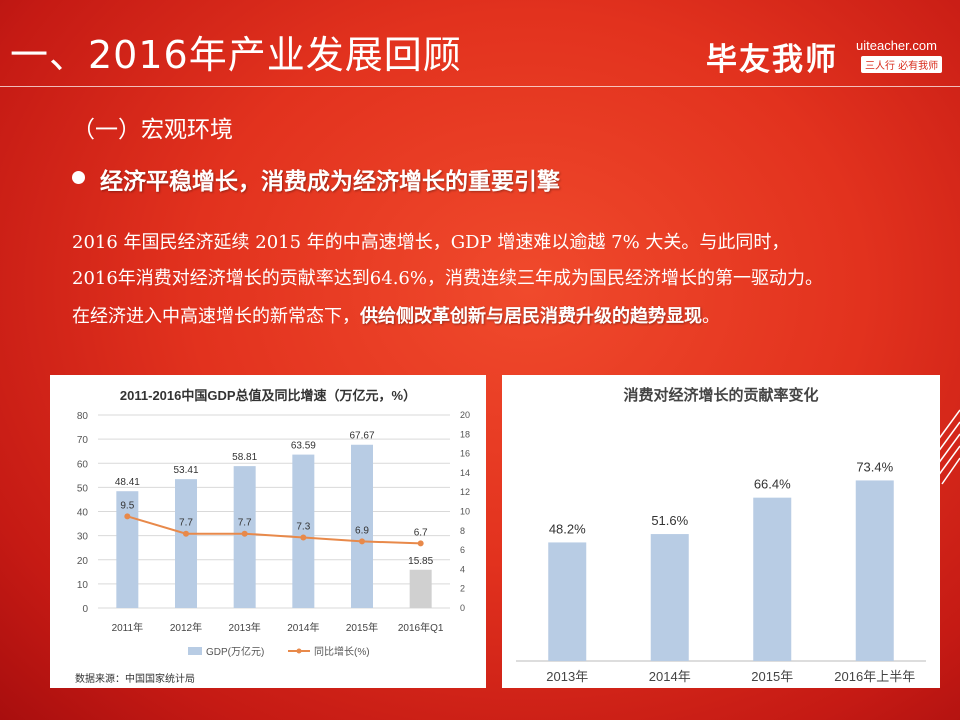  Describe the element at coordinates (83, 561) in the screenshot. I see `y-tick-label: 20` at that location.